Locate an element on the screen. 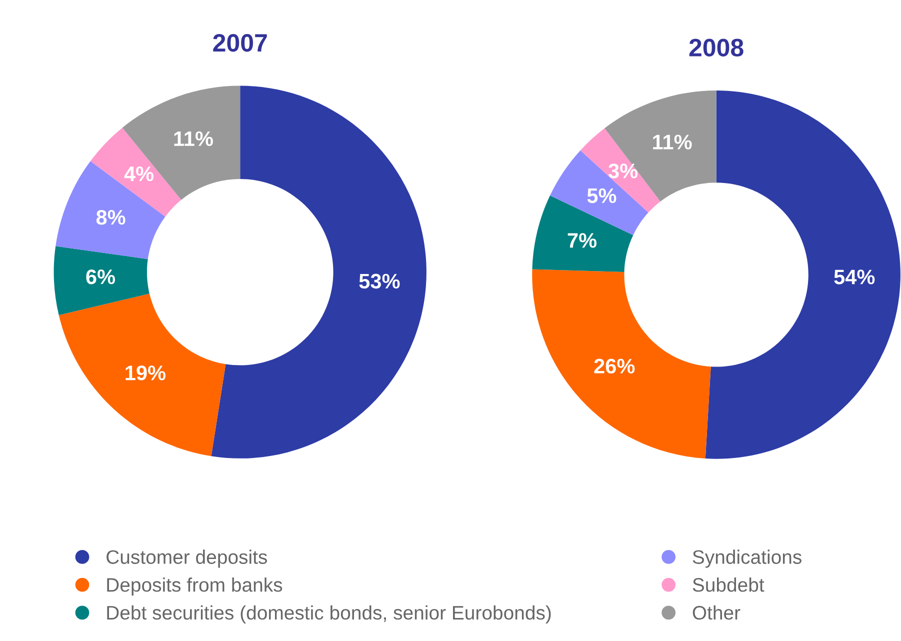 The height and width of the screenshot is (641, 901). legend-label: Other is located at coordinates (716, 612).